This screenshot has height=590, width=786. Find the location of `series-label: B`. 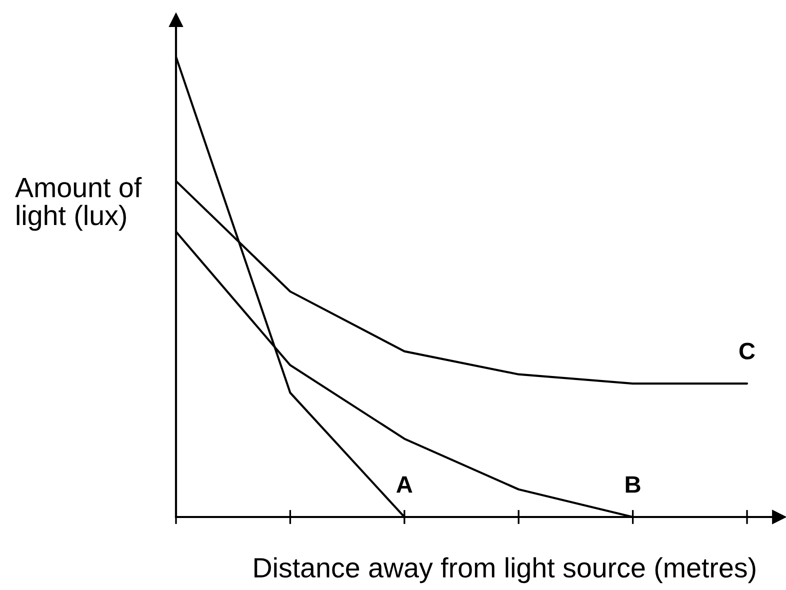

series-label: B is located at coordinates (633, 484).